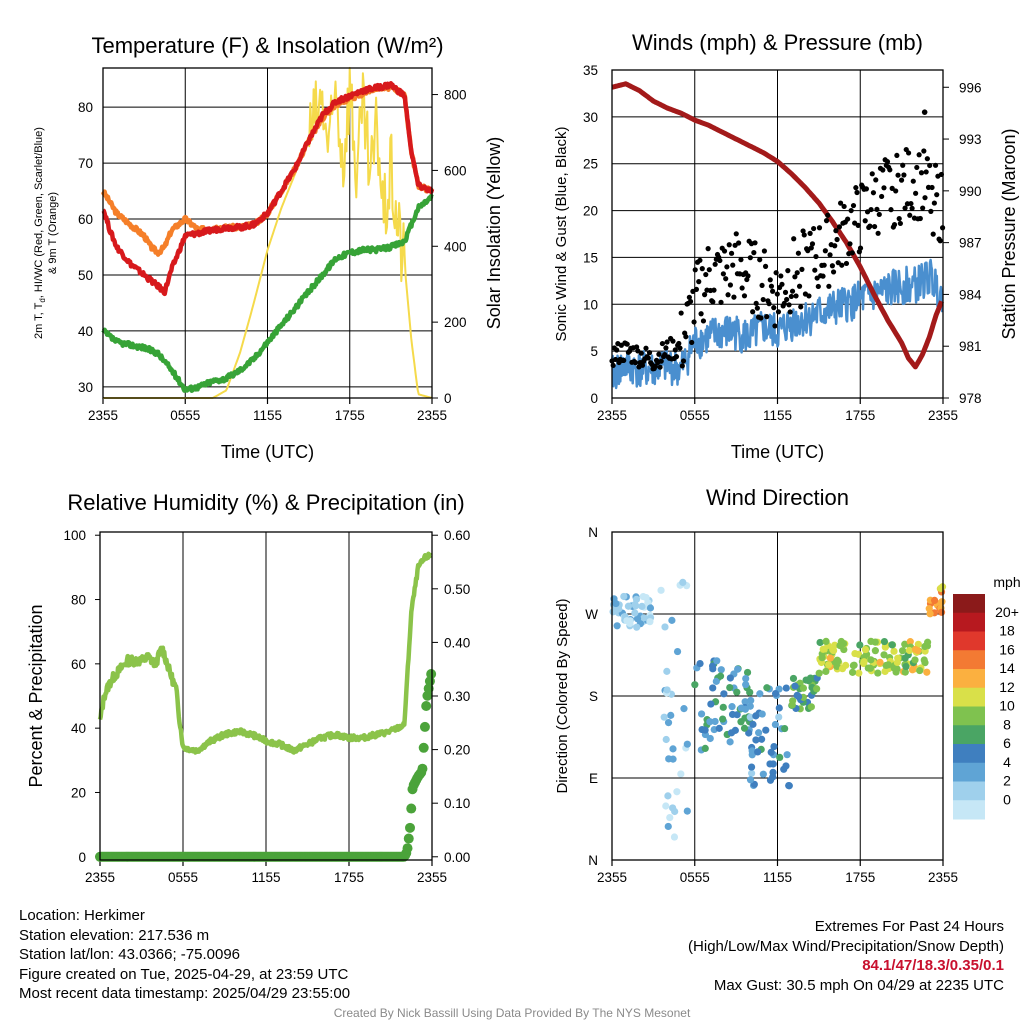  I want to click on y-tick-label: 30, so click(85, 387).